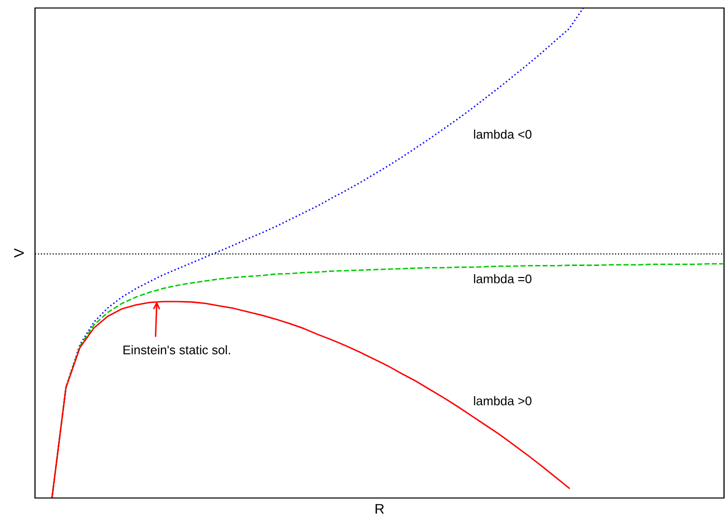  What do you see at coordinates (503, 279) in the screenshot?
I see `annotation: lambda =0` at bounding box center [503, 279].